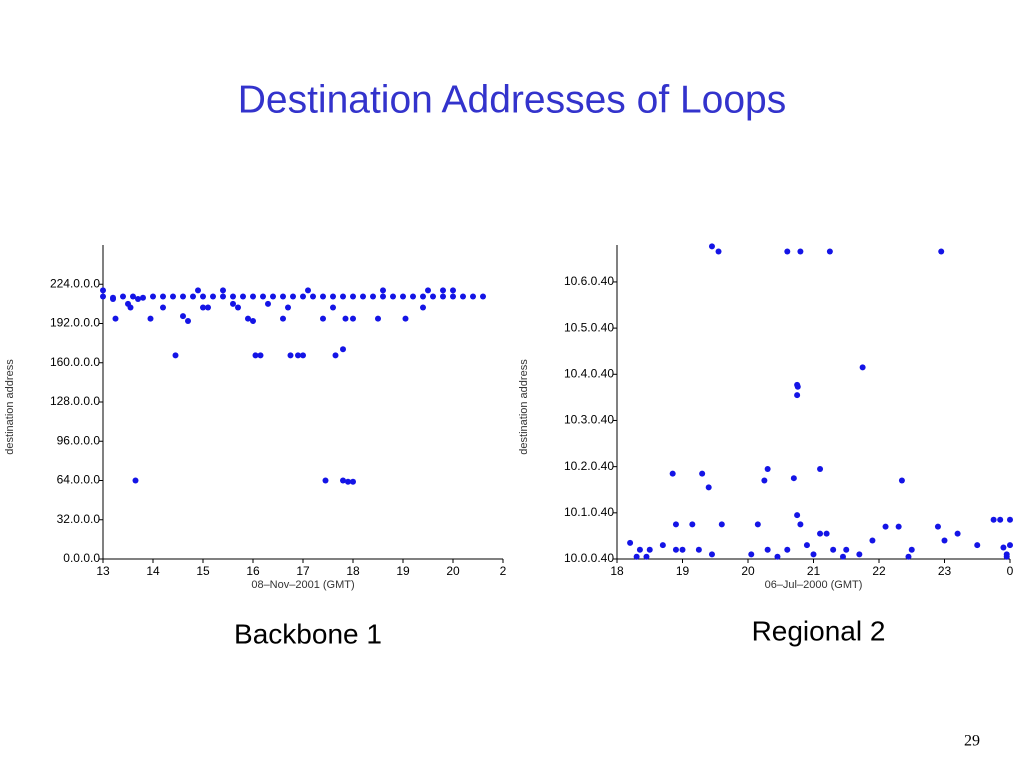 This screenshot has height=773, width=1024. Describe the element at coordinates (403, 571) in the screenshot. I see `x-tick-label: 19` at that location.